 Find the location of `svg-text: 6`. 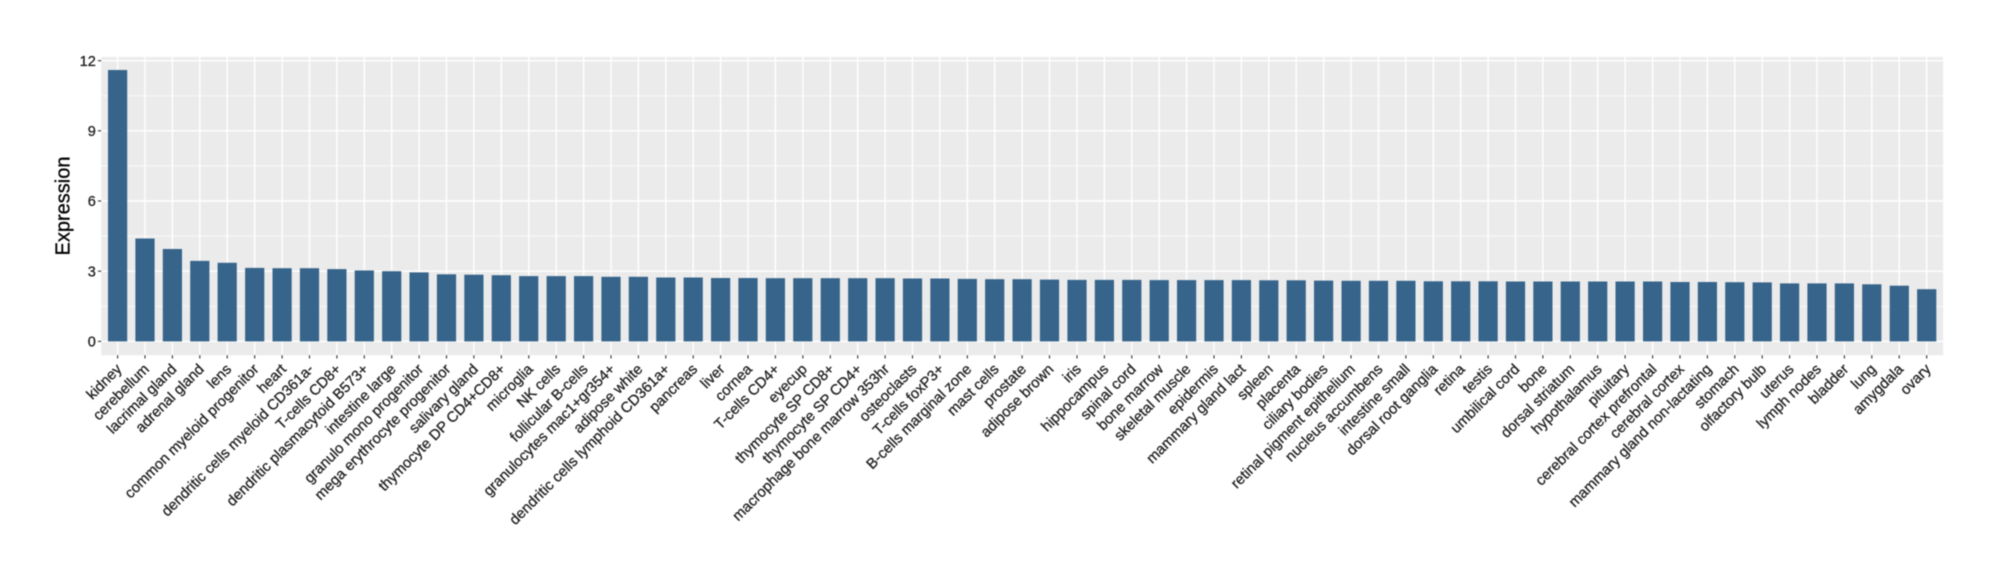

svg-text: 6 is located at coordinates (92, 202).